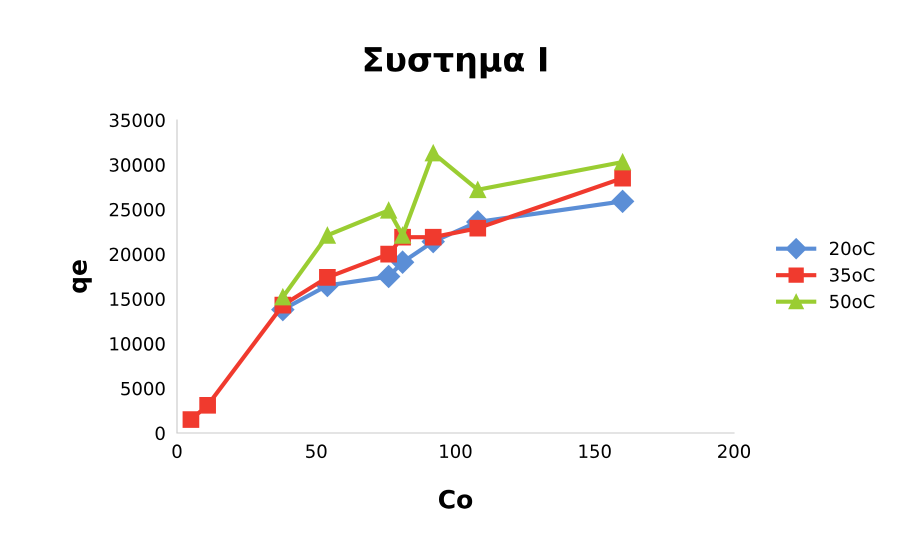  What do you see at coordinates (137, 344) in the screenshot?
I see `y-tick-label: 10000` at bounding box center [137, 344].